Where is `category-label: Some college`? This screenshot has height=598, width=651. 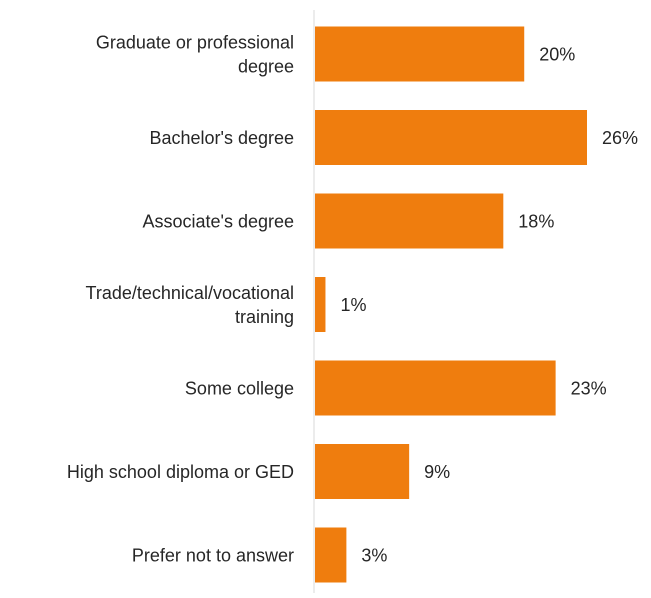
category-label: Some college is located at coordinates (239, 388).